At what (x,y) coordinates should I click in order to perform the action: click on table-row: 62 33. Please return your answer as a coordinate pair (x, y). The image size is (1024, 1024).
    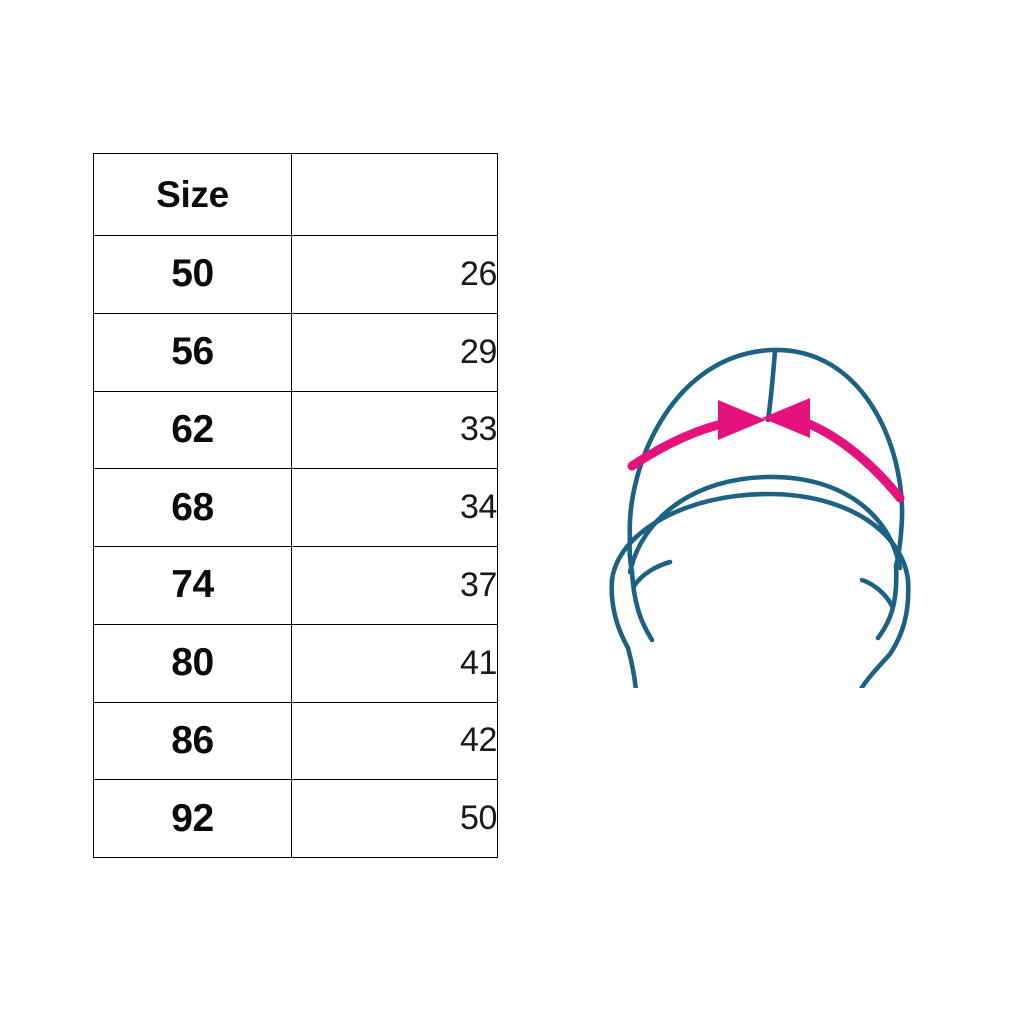
    Looking at the image, I should click on (295, 430).